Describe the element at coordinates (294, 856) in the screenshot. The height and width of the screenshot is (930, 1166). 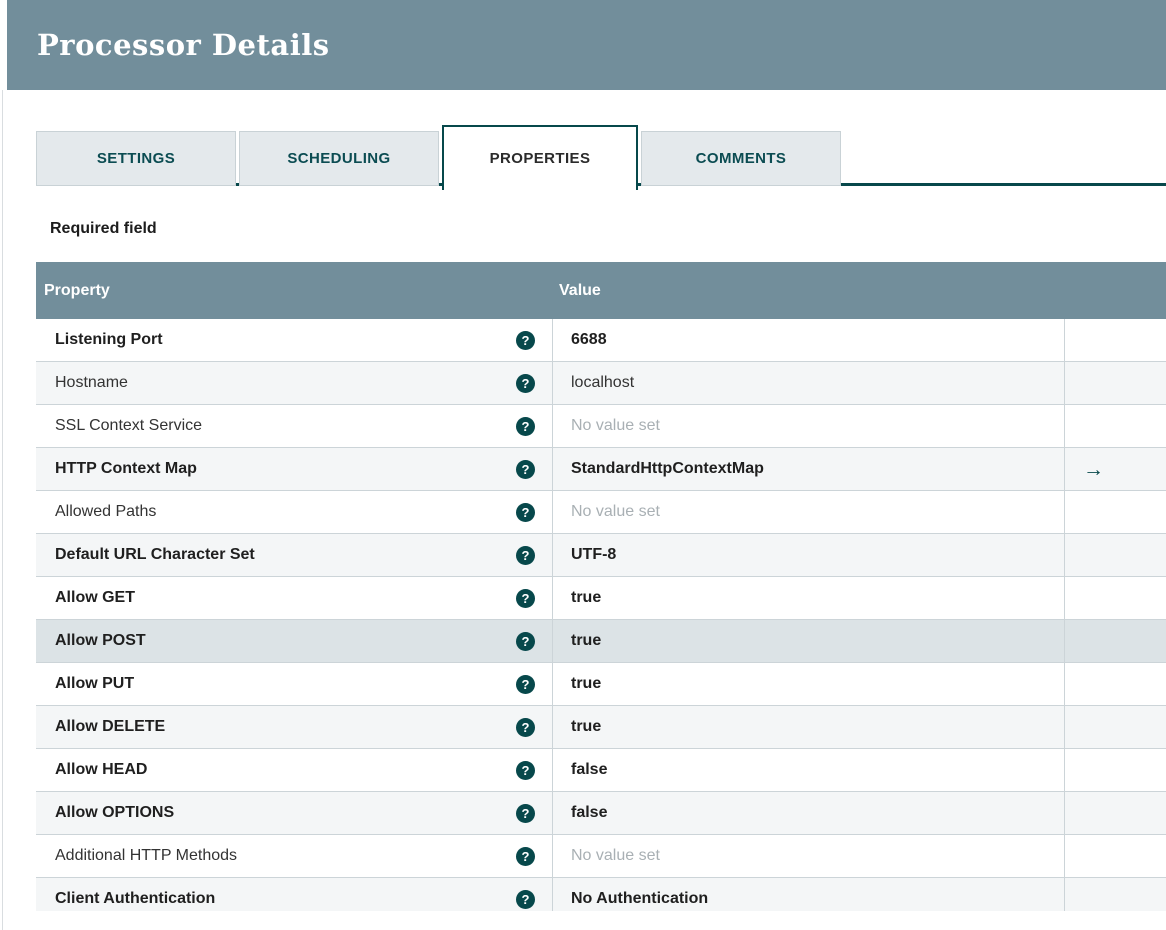
I see `property-name-cell: Additional HTTP Methods ?` at that location.